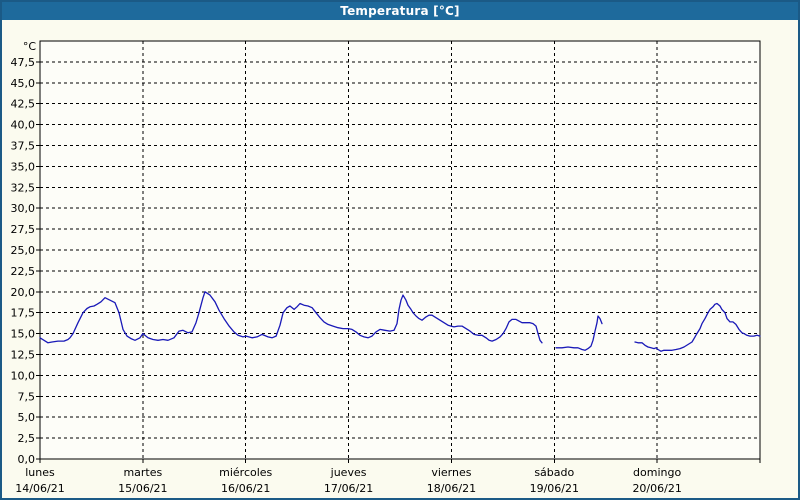  Describe the element at coordinates (23, 62) in the screenshot. I see `y-tick-label: 47,5` at that location.